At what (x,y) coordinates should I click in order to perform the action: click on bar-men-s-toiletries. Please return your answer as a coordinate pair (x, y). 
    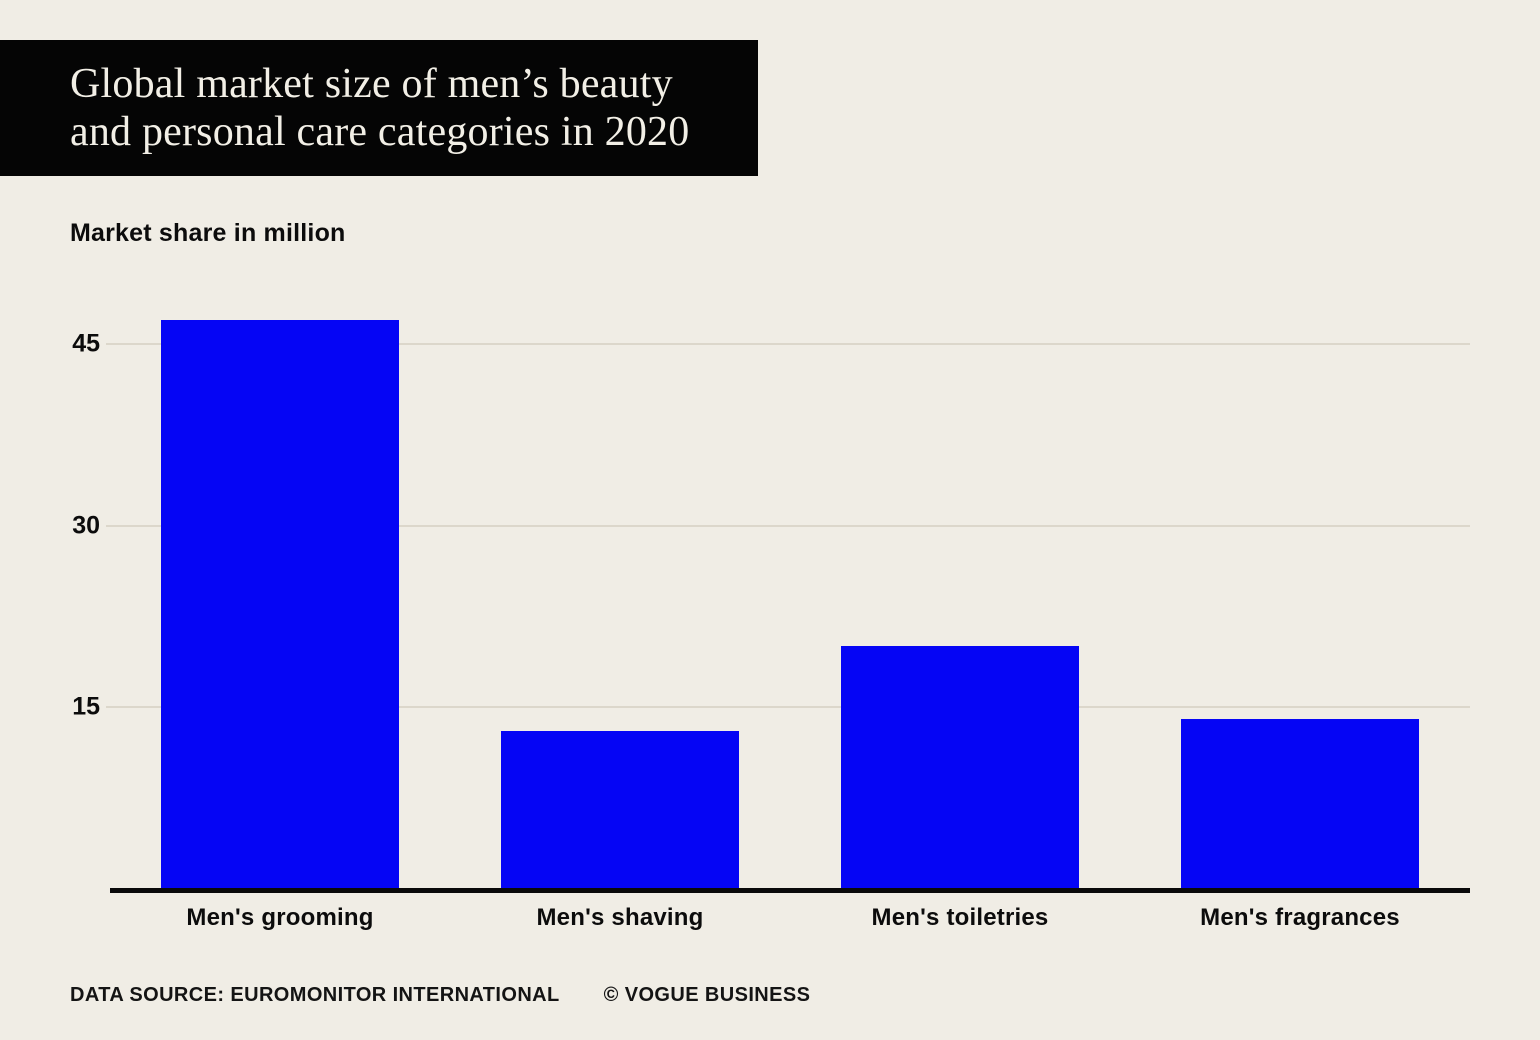
    Looking at the image, I should click on (960, 767).